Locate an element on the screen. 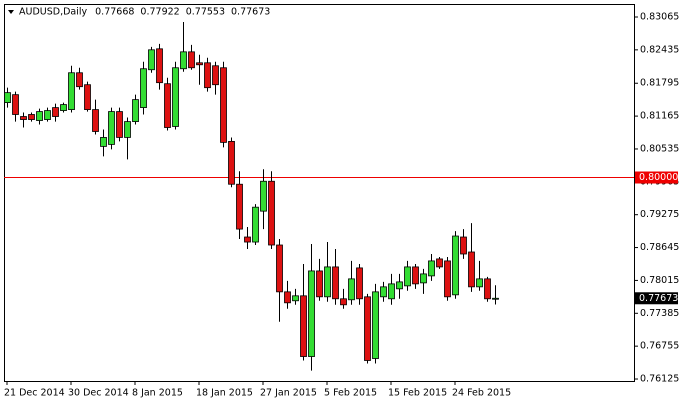 The height and width of the screenshot is (403, 679). y-tick-label: 0.78015 is located at coordinates (659, 280).